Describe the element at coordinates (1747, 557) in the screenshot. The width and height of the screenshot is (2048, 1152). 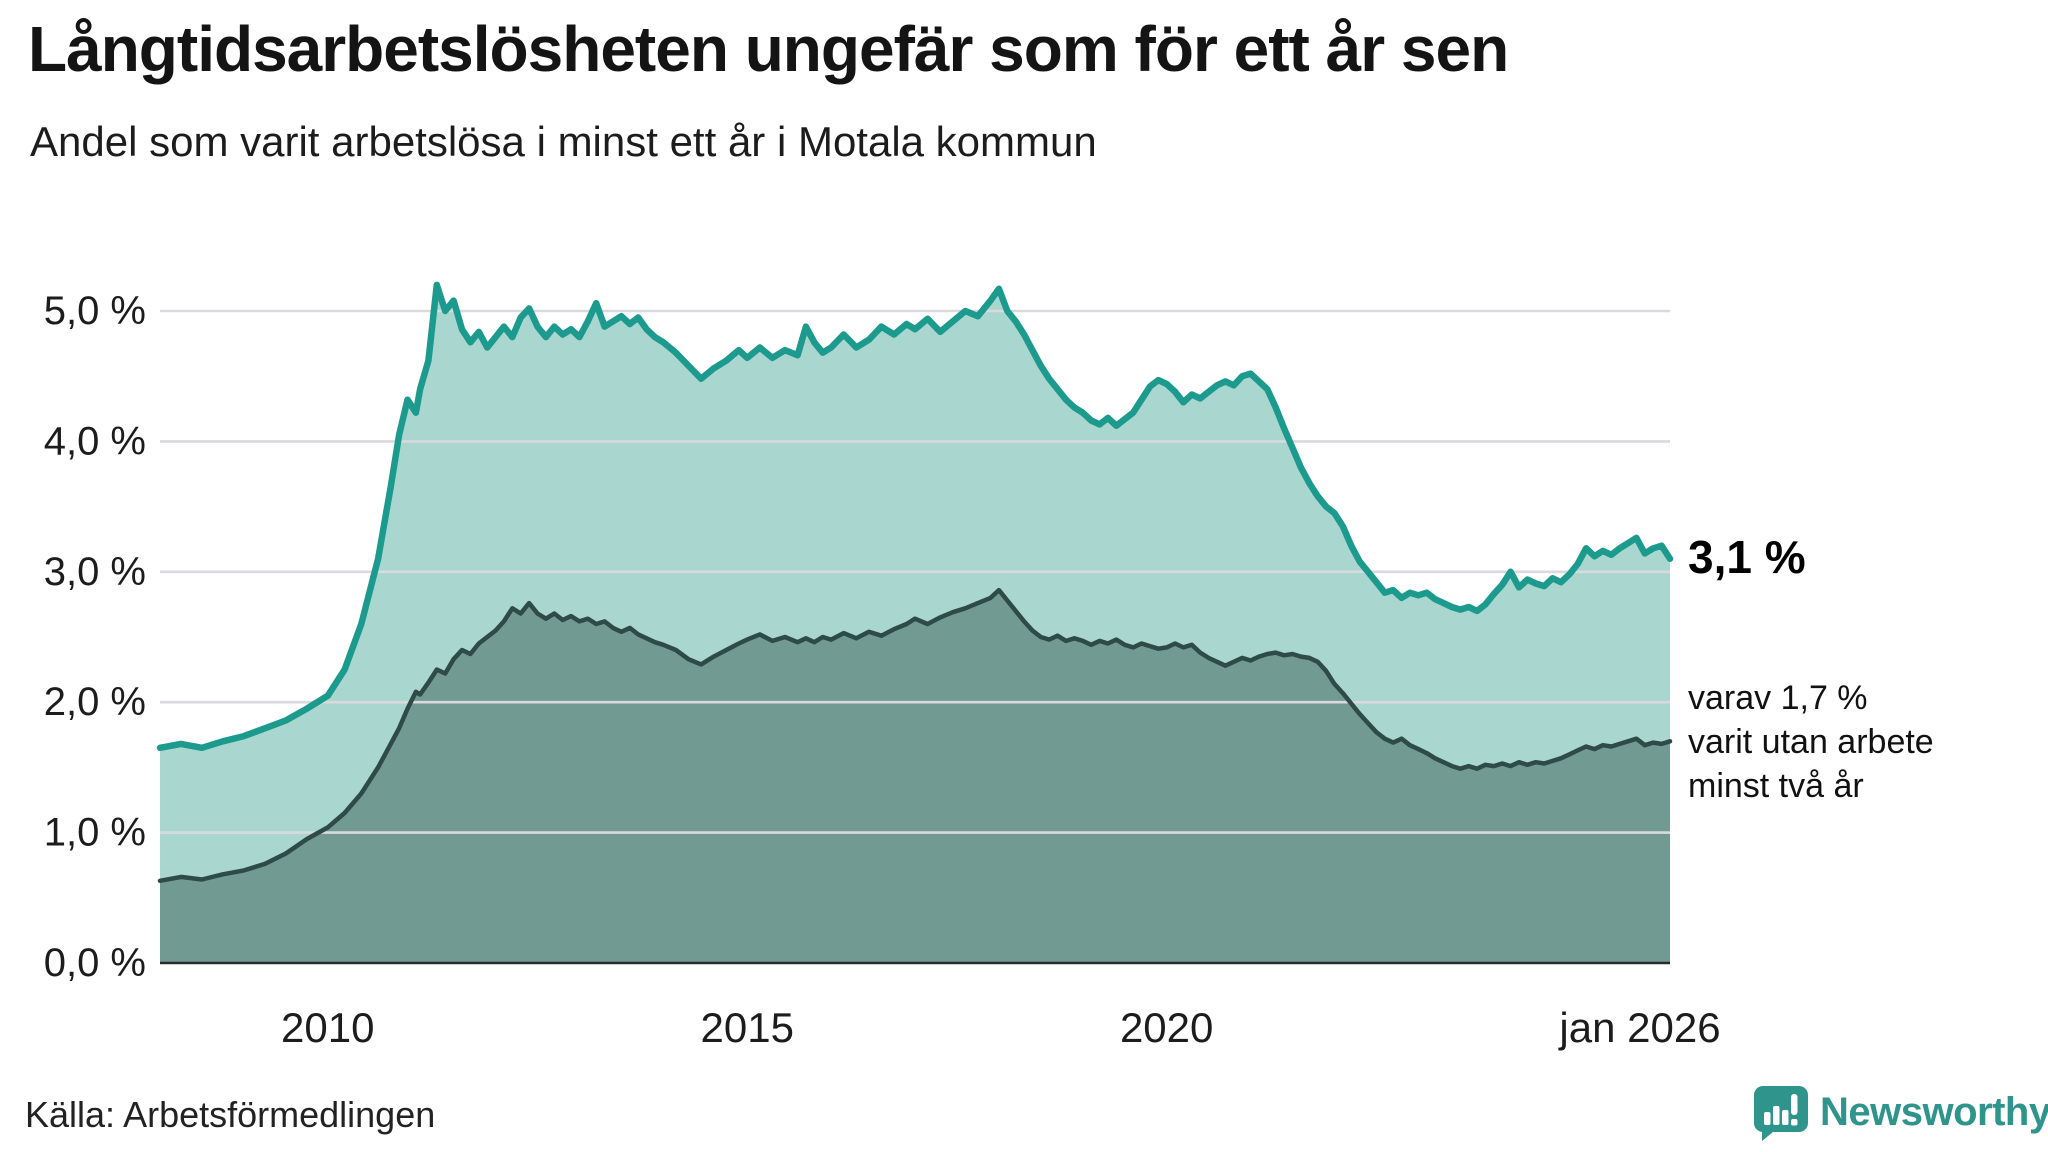
I see `end-value-label-one-year: 3,1 %` at that location.